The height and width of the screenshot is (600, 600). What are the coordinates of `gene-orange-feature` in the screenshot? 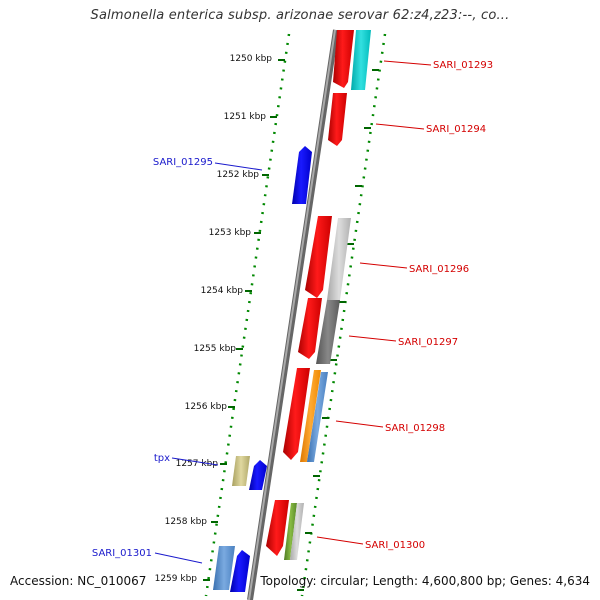 It's located at (310, 416).